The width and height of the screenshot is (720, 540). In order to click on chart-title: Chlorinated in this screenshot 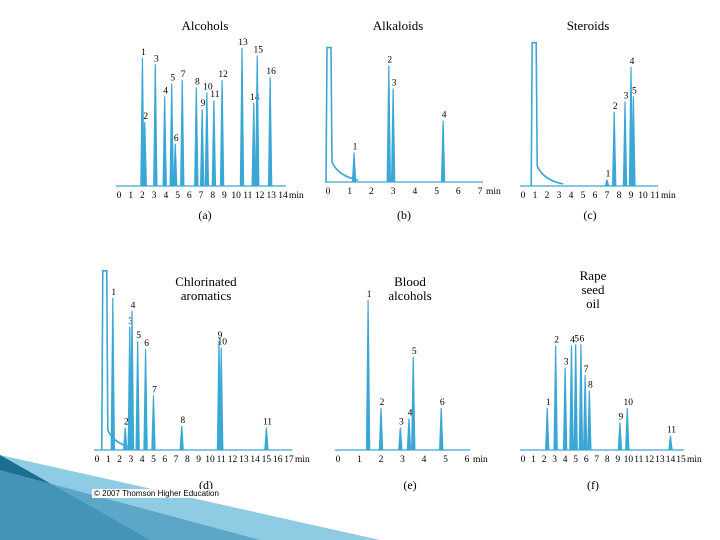, I will do `click(206, 281)`.